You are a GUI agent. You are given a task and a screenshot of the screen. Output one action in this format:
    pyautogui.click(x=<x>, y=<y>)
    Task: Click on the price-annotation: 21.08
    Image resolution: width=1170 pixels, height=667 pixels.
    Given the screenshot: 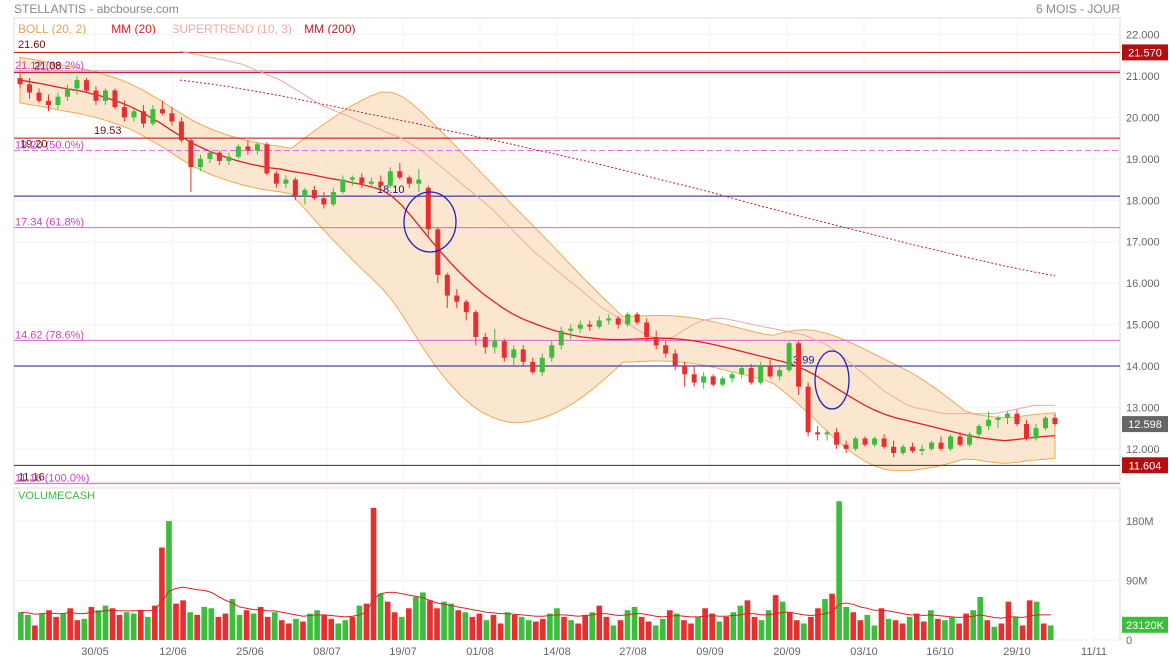 What is the action you would take?
    pyautogui.click(x=48, y=67)
    